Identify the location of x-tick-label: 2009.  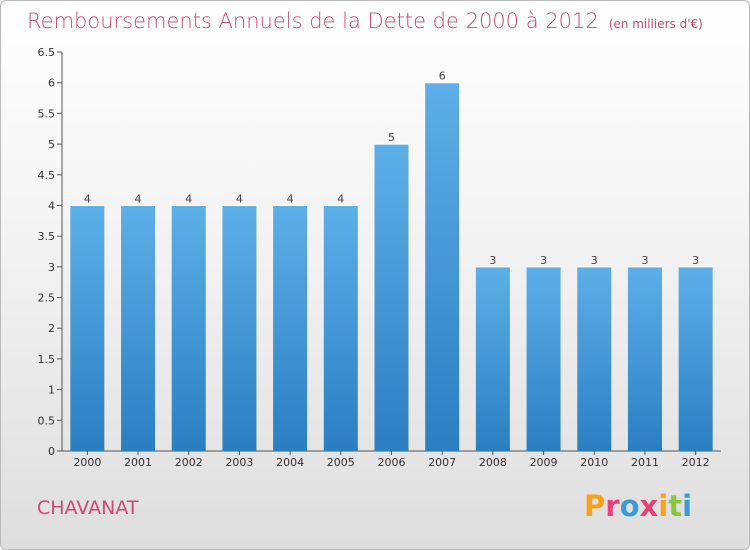
(544, 462).